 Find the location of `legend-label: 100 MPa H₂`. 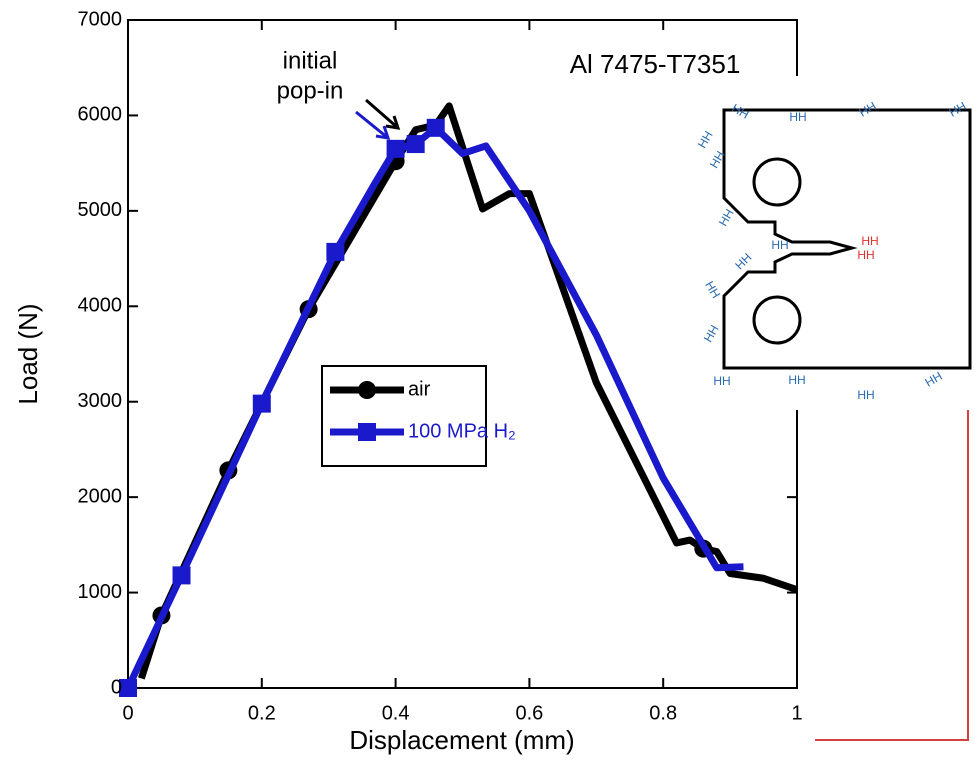

legend-label: 100 MPa H₂ is located at coordinates (462, 431).